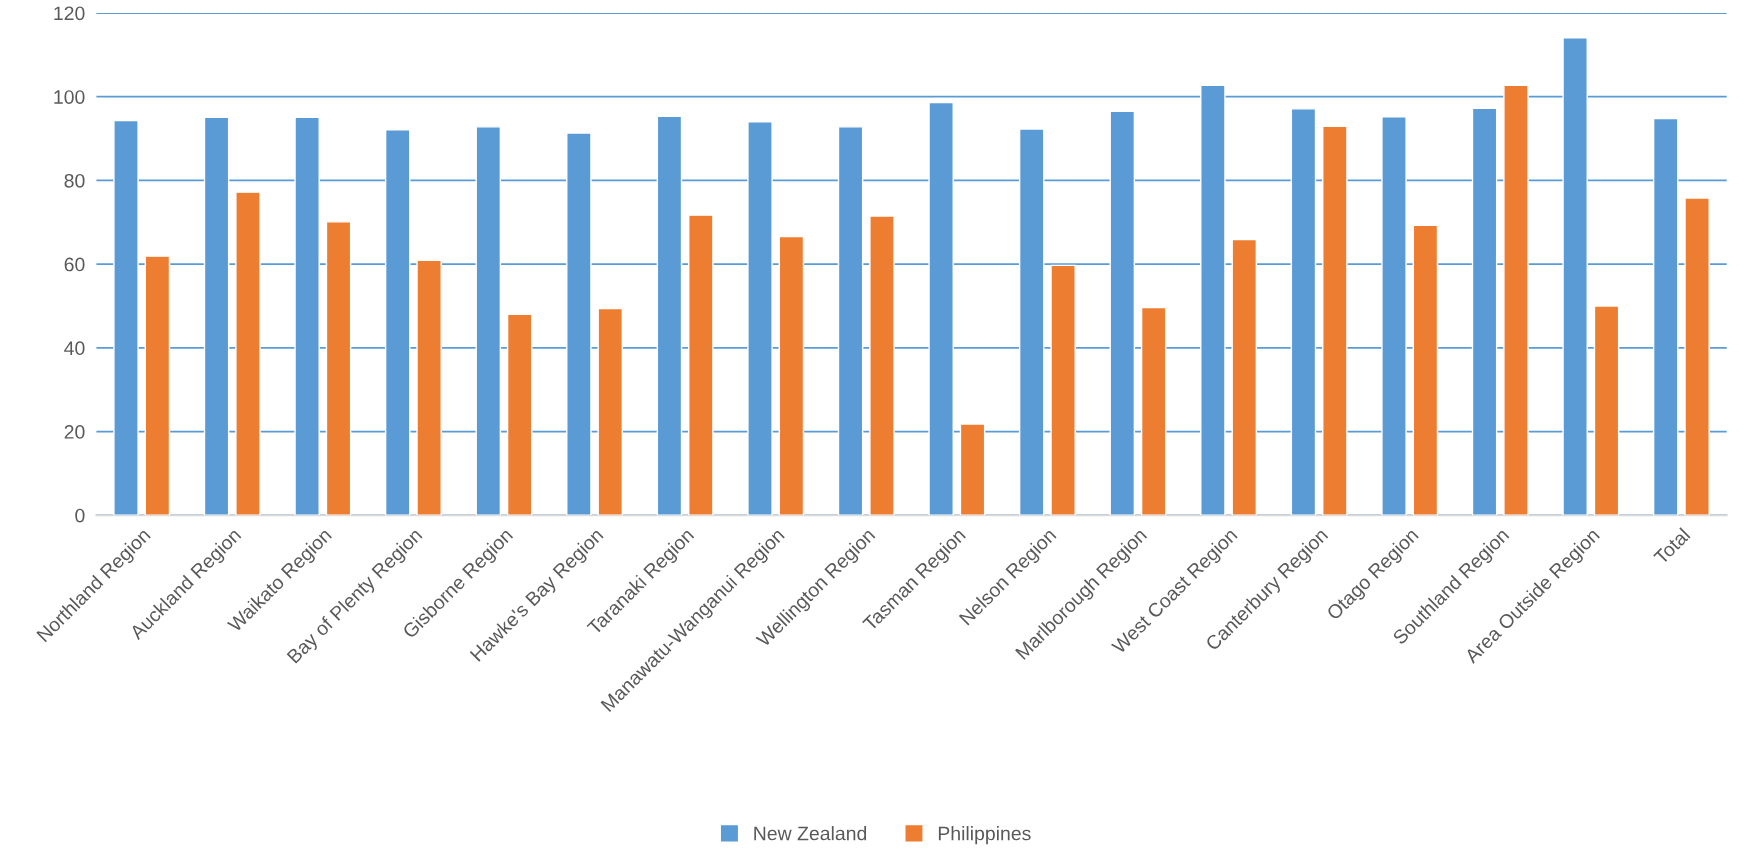  Describe the element at coordinates (74, 264) in the screenshot. I see `y-tick-label: 60` at that location.